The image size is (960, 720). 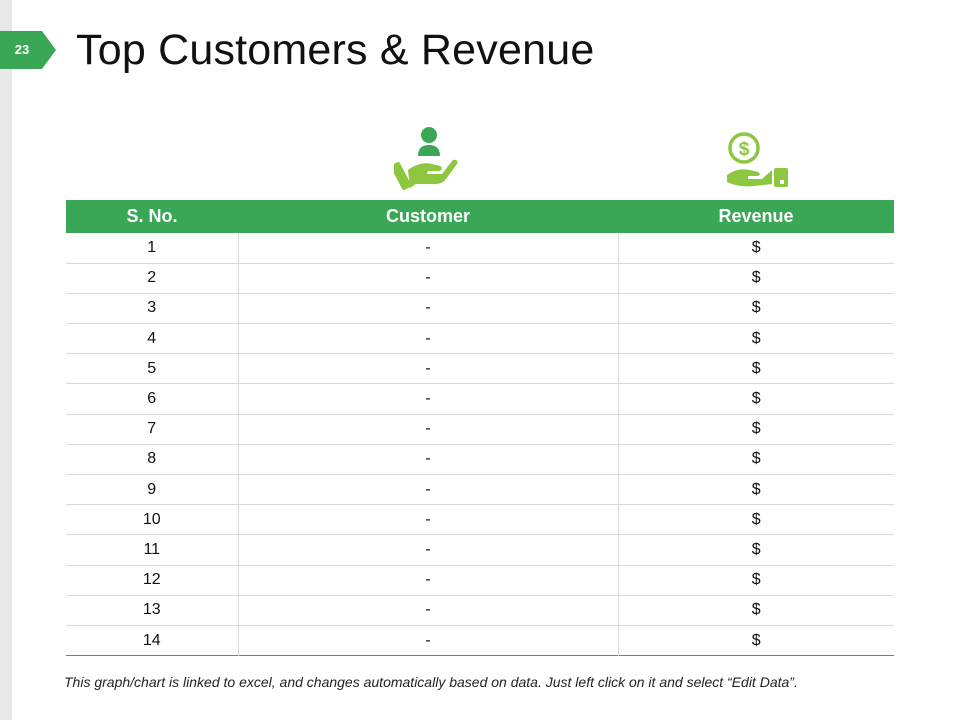 I want to click on cell-sno: 4, so click(x=152, y=338).